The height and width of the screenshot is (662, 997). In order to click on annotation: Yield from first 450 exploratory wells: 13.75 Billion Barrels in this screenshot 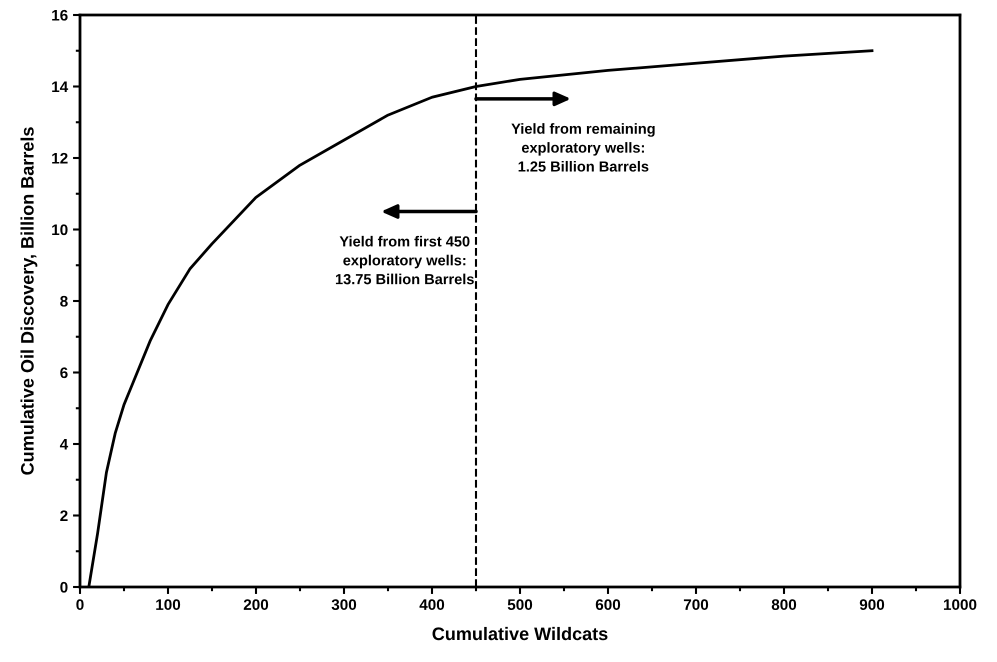, I will do `click(405, 260)`.